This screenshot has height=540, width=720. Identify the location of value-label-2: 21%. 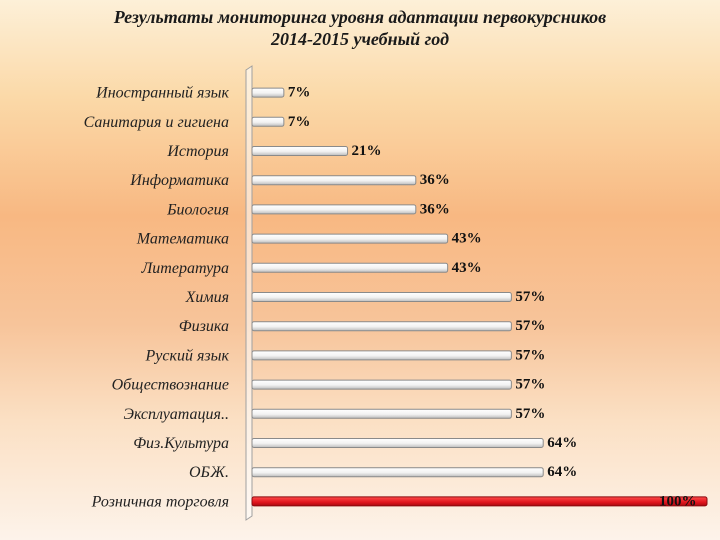
(367, 151).